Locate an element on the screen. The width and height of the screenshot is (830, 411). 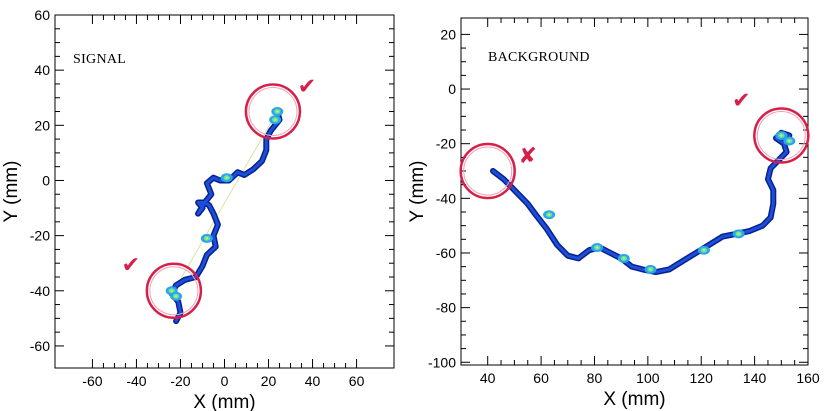
panel-label: BACKGROUND is located at coordinates (539, 57).